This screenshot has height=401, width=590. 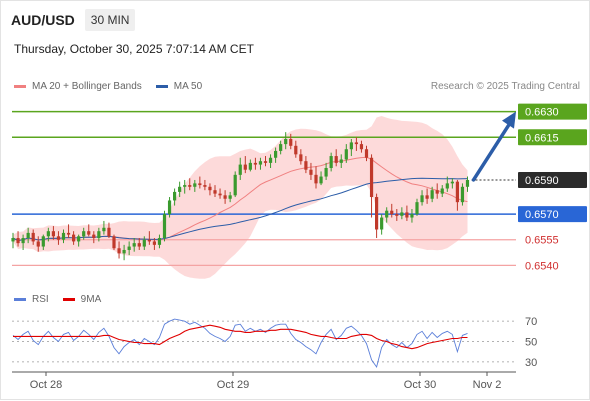 I want to click on copyright-text: Research © 2025 Trading Central, so click(x=505, y=86).